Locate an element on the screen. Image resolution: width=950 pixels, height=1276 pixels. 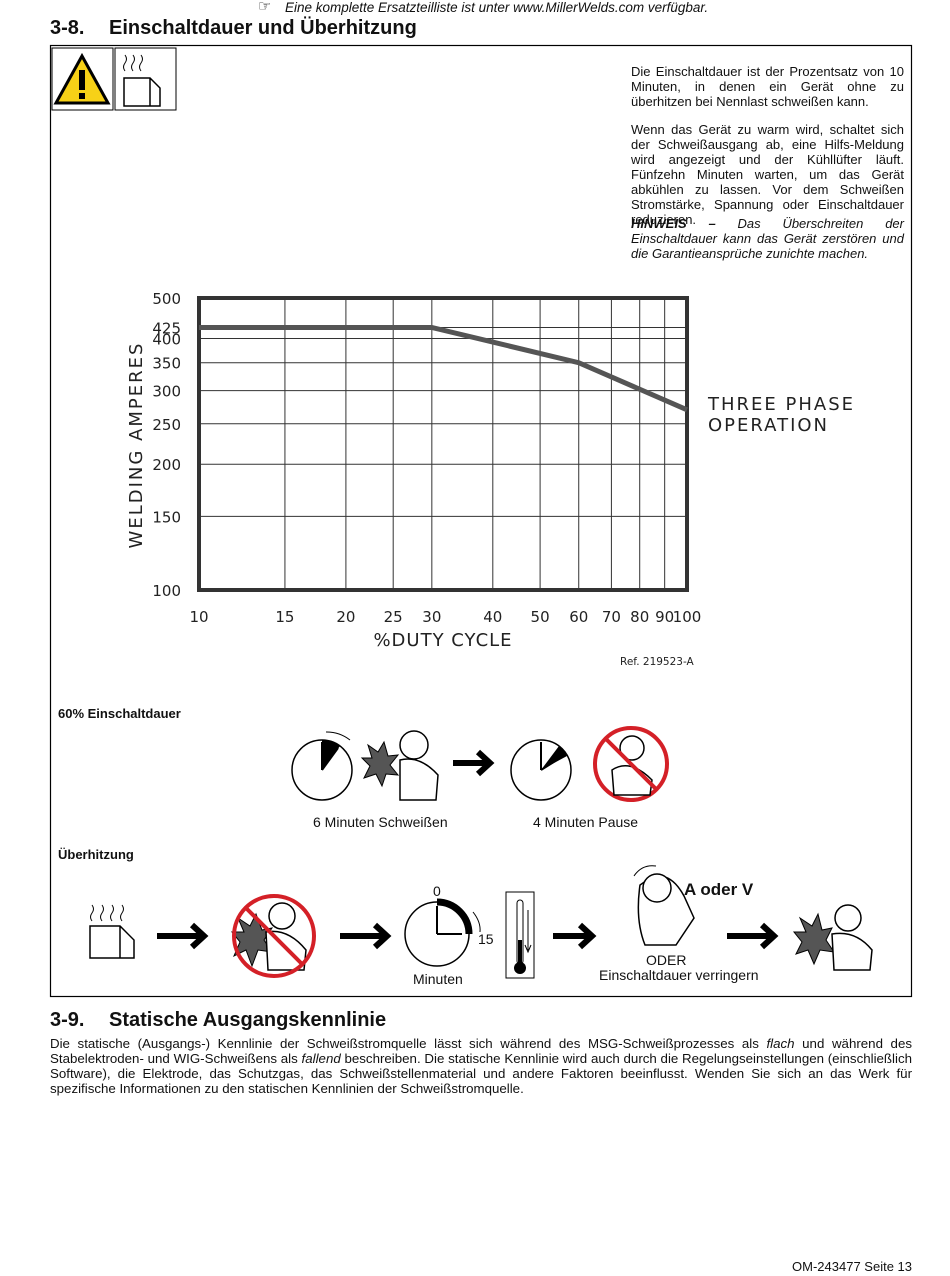
section-title: Einschaltdauer und Überhitzung is located at coordinates (263, 28).